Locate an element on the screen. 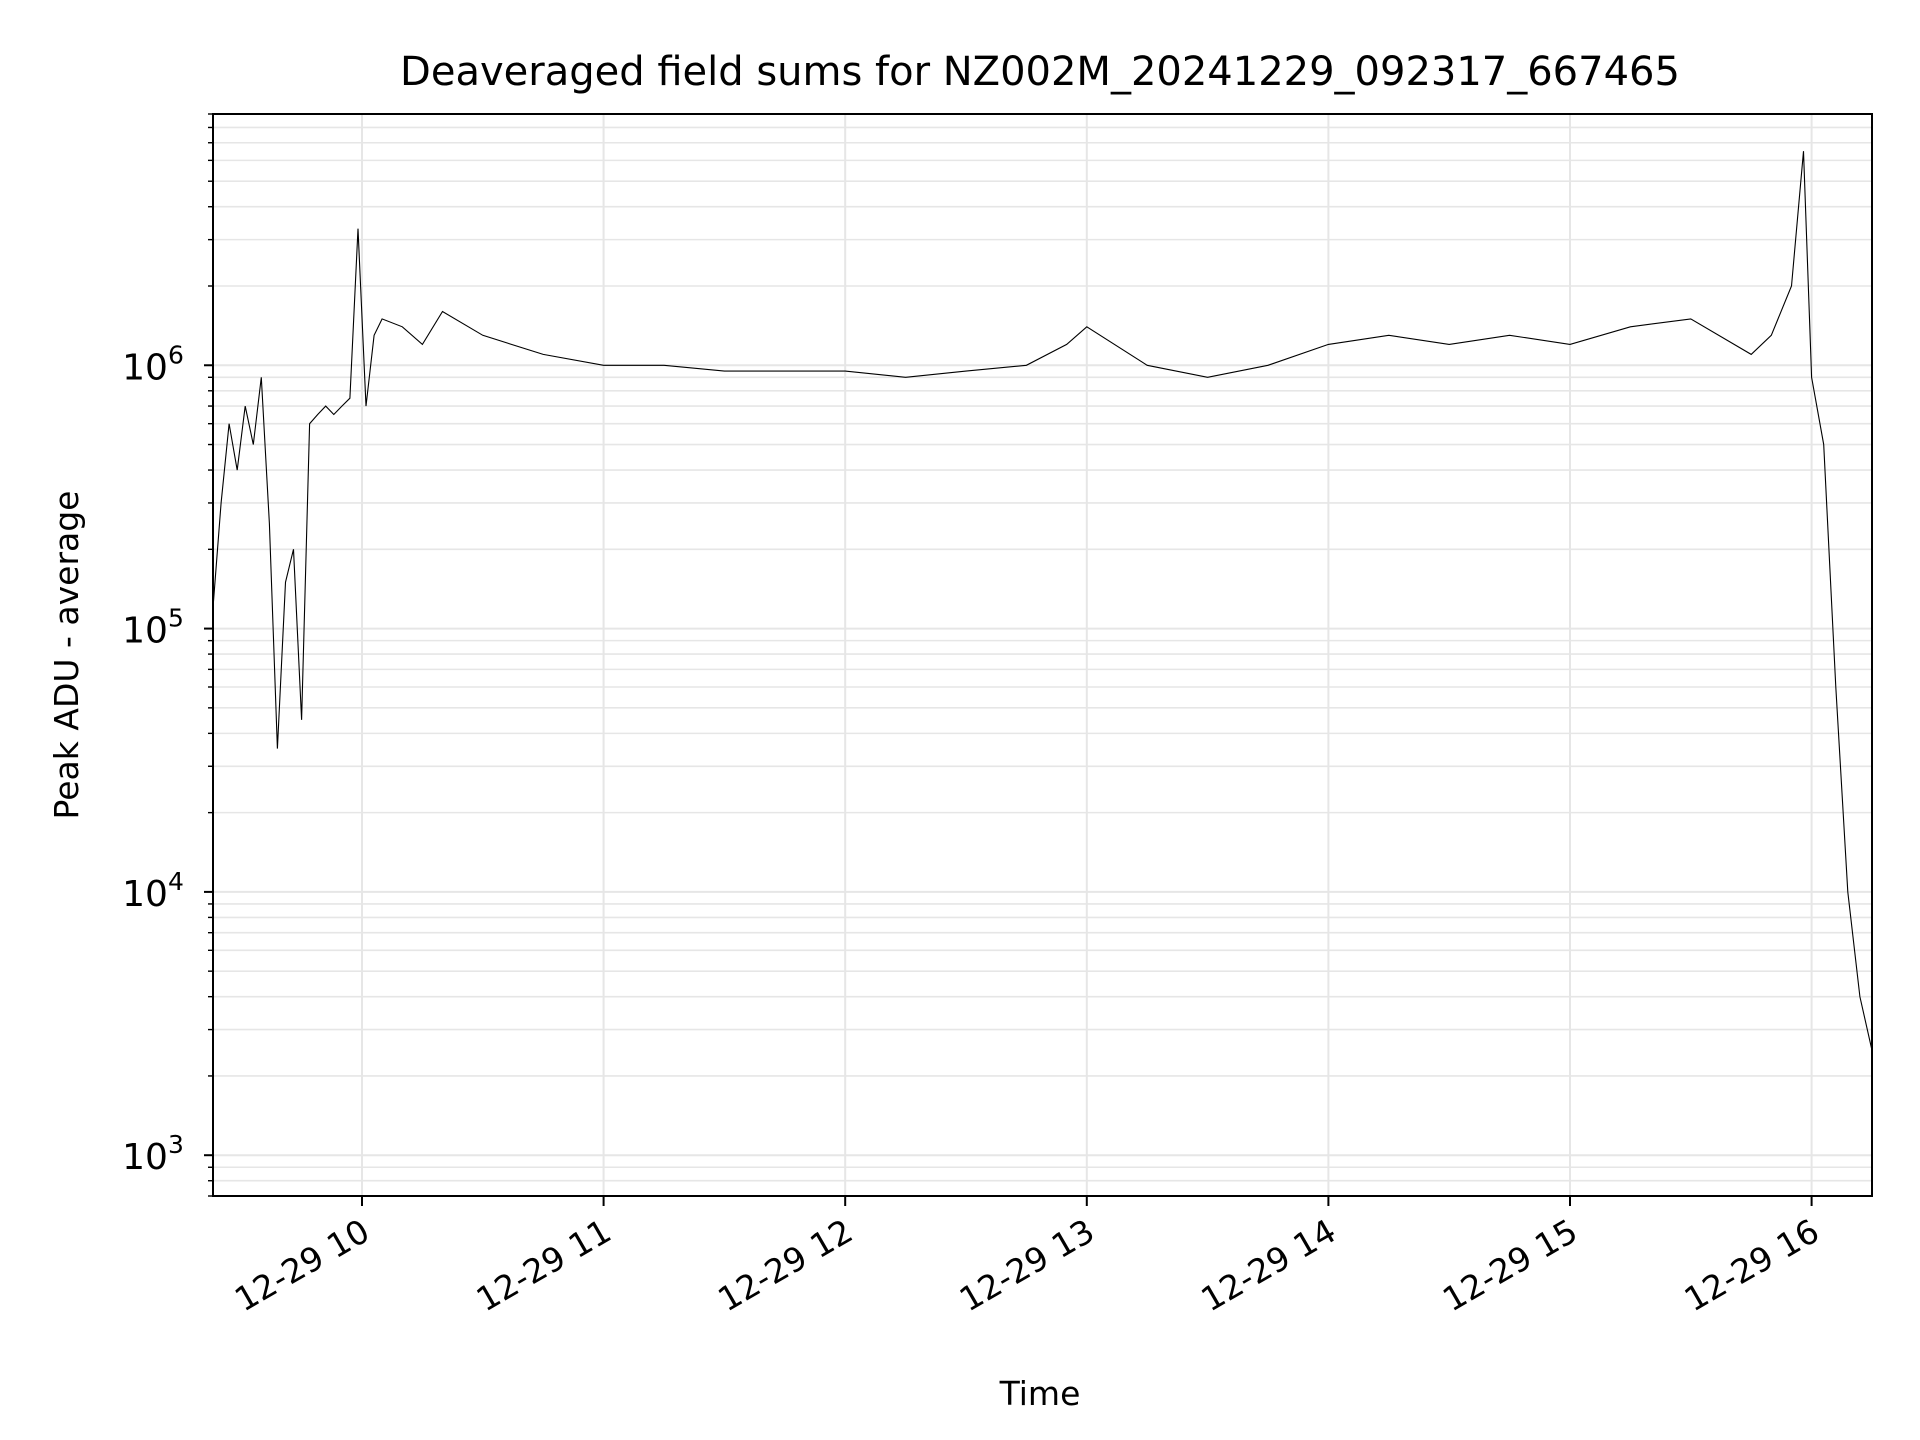 The width and height of the screenshot is (1920, 1440). y-axis-label: Peak ADU - average is located at coordinates (66, 655).